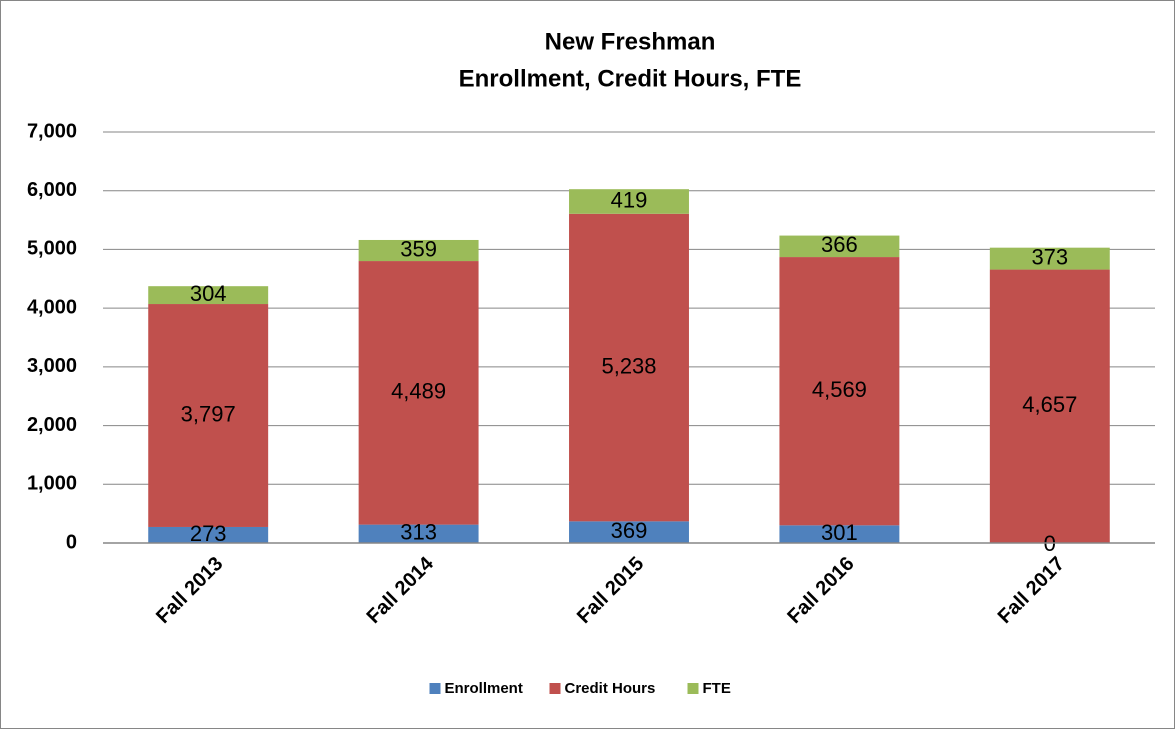 This screenshot has height=729, width=1175. What do you see at coordinates (52, 249) in the screenshot?
I see `y-tick-label: 5,000` at bounding box center [52, 249].